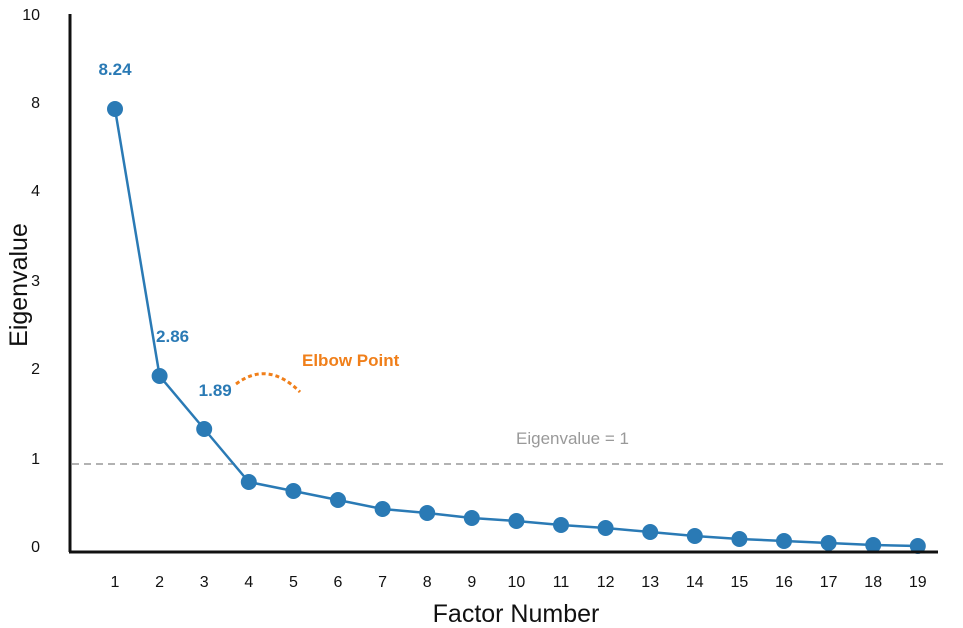  What do you see at coordinates (784, 582) in the screenshot?
I see `x-tick-label: 16` at bounding box center [784, 582].